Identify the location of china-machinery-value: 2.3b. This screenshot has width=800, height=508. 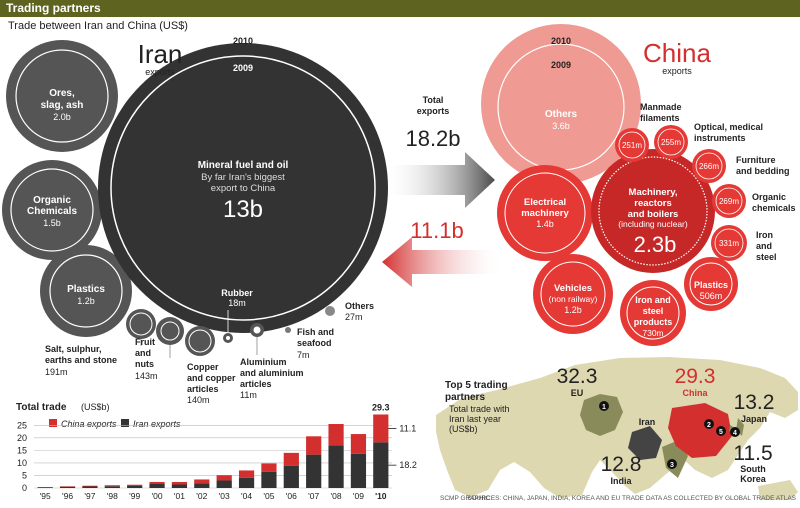
(655, 244).